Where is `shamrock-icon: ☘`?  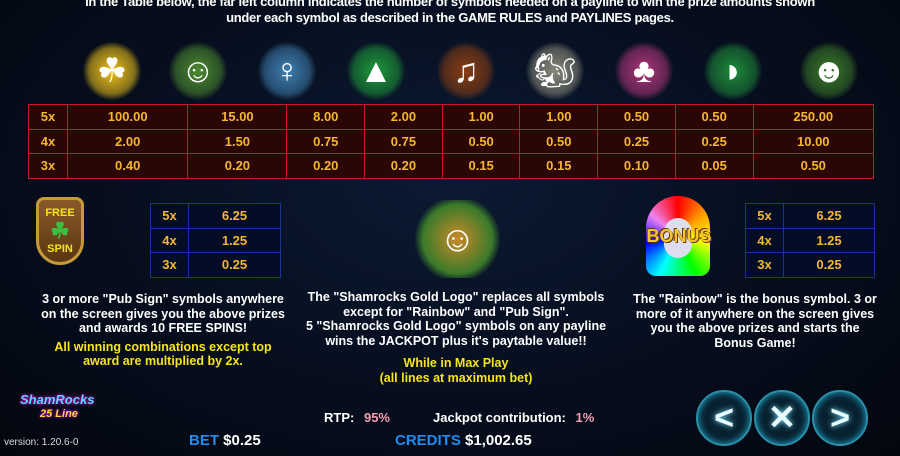
shamrock-icon: ☘ is located at coordinates (60, 230).